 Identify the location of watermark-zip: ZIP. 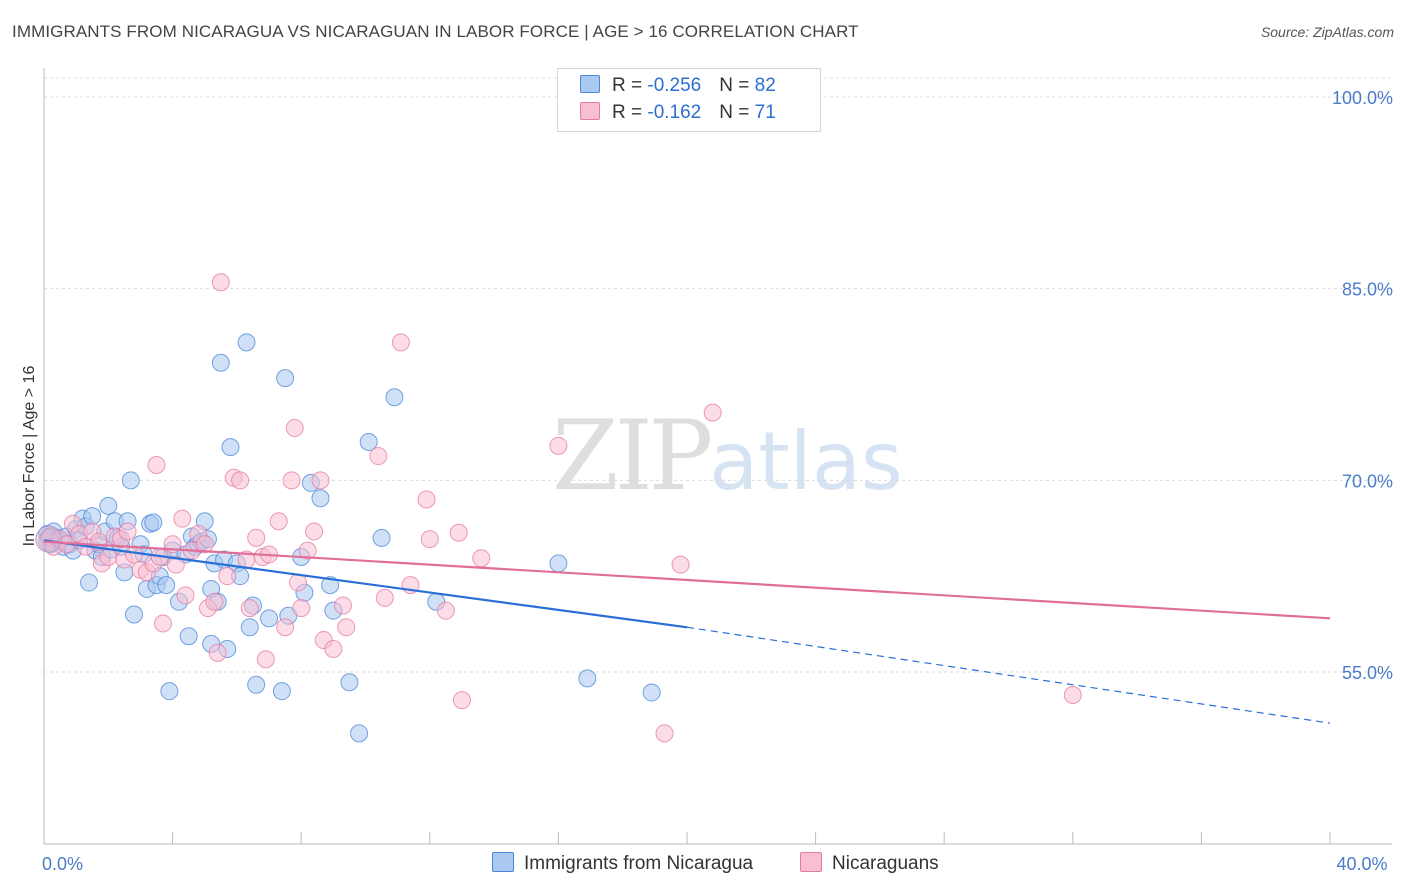
(632, 456).